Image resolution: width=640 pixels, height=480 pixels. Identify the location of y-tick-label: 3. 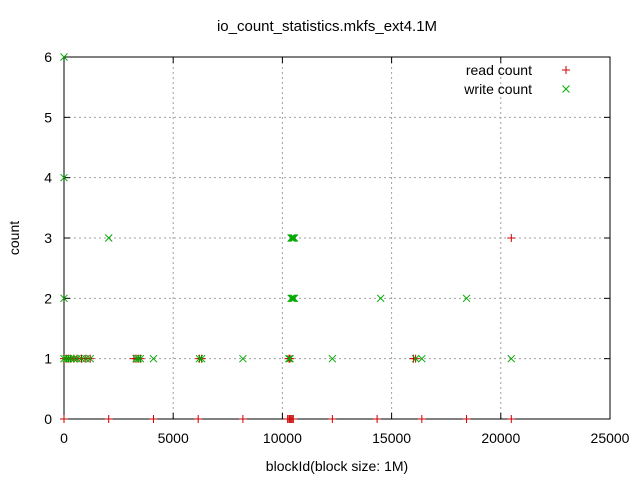
(48, 238).